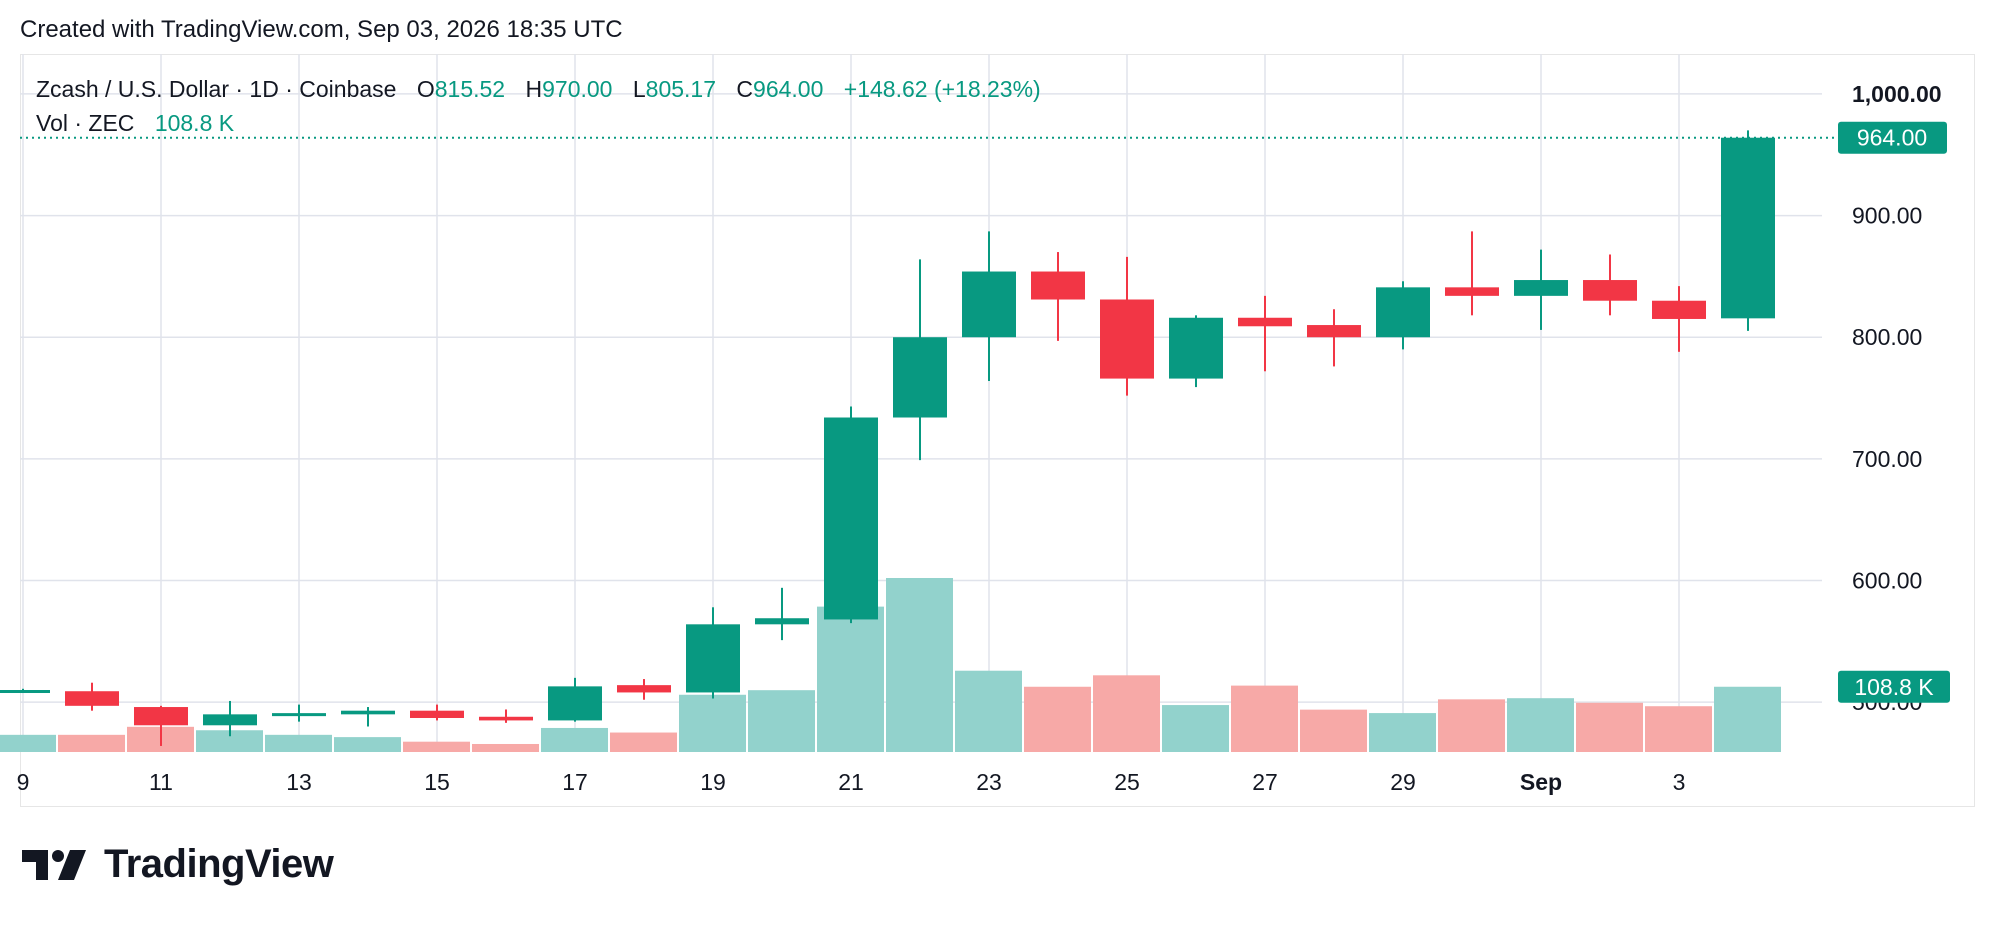 This screenshot has height=928, width=1996. What do you see at coordinates (470, 89) in the screenshot?
I see `open-value: 815.52` at bounding box center [470, 89].